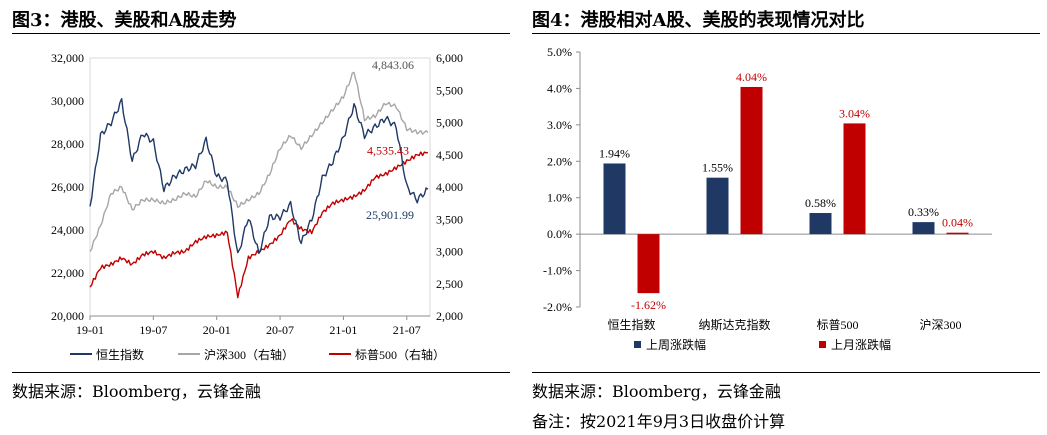  What do you see at coordinates (393, 65) in the screenshot?
I see `csi300-last-value-label: 4,843.06` at bounding box center [393, 65].